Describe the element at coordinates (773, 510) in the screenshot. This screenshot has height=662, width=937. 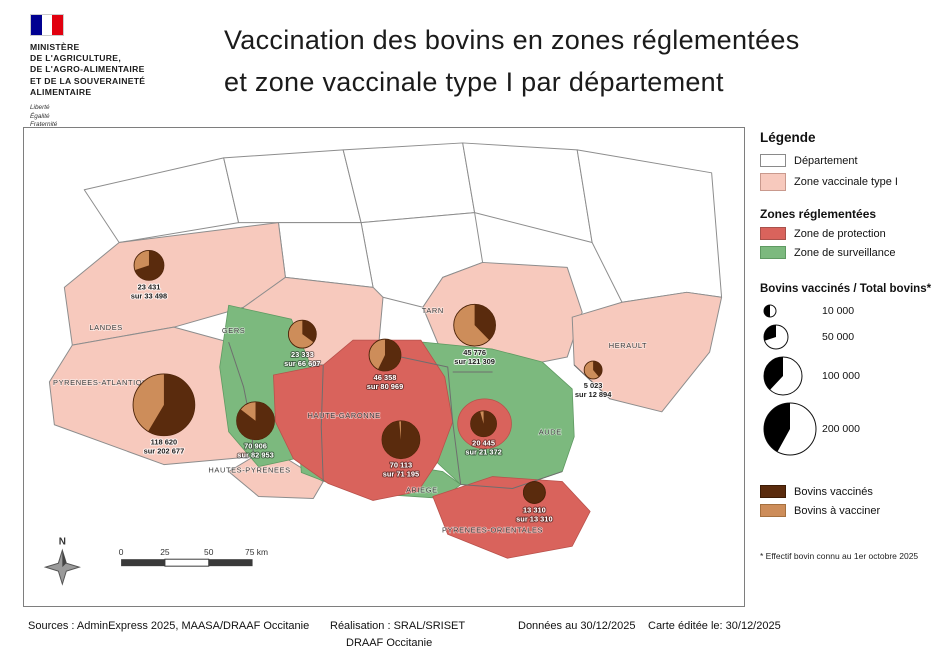
I see `bovins-a-vacciner-swatch` at that location.